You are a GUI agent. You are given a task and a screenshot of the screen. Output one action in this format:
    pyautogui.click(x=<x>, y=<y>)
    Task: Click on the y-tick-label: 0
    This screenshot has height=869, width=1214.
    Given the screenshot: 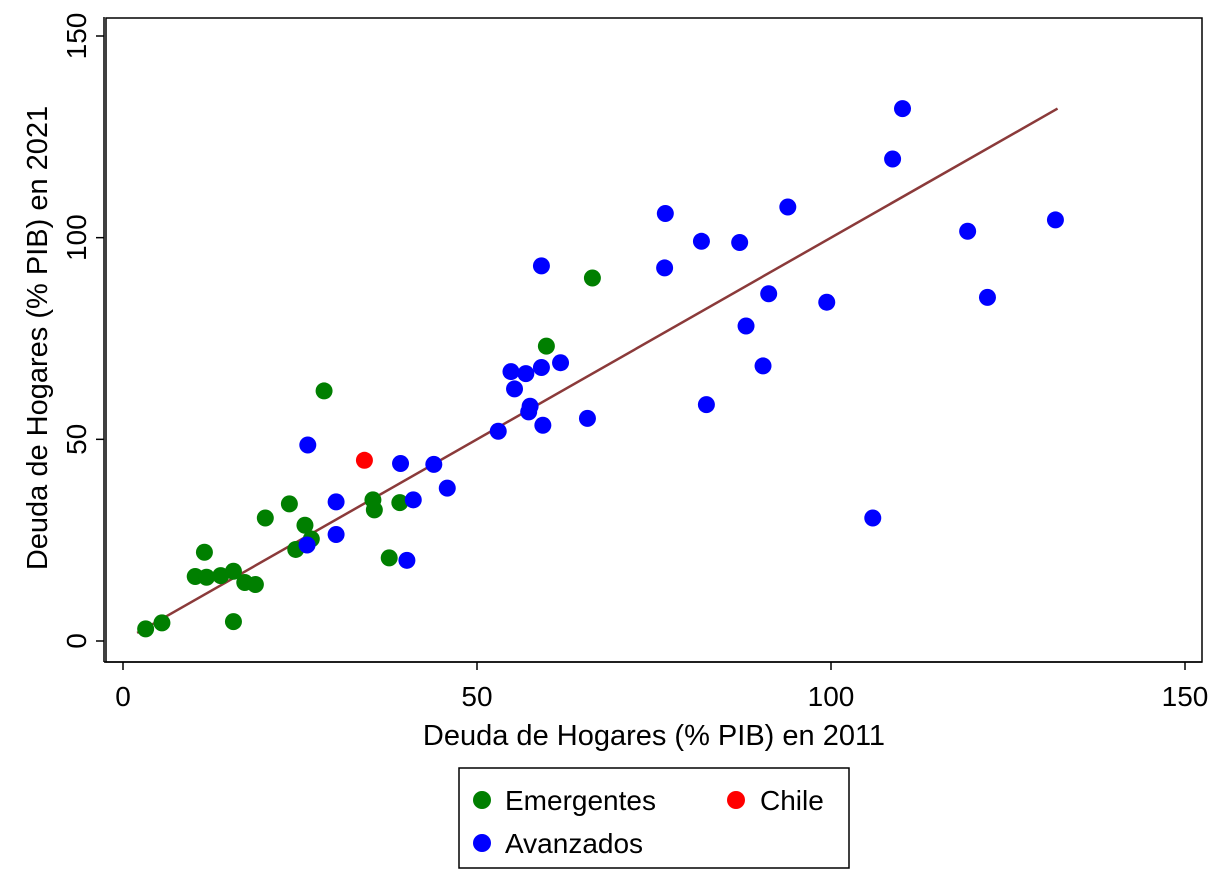 What is the action you would take?
    pyautogui.click(x=76, y=641)
    